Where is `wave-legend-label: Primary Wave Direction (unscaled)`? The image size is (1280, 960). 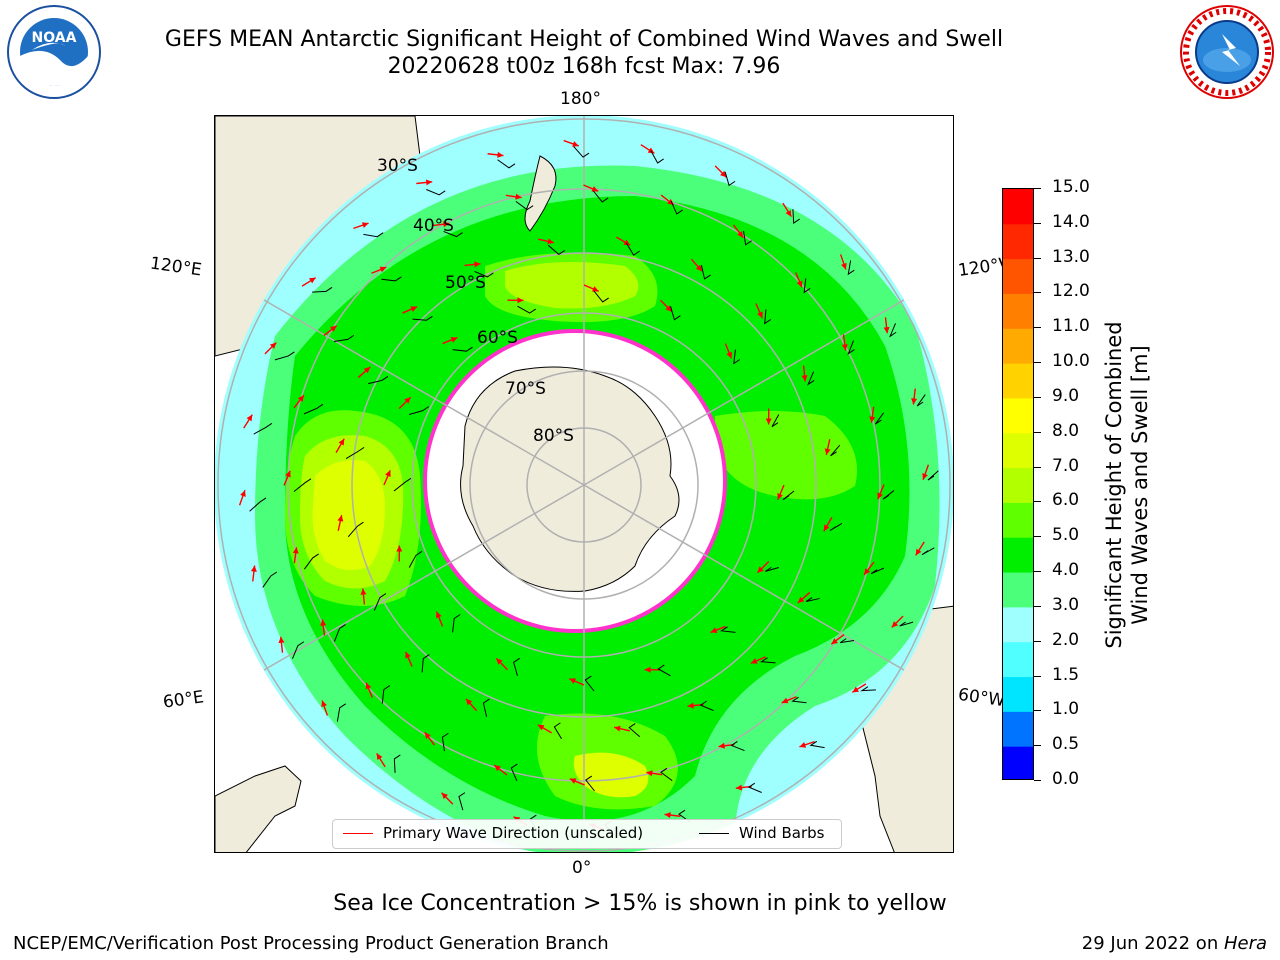 wave-legend-label: Primary Wave Direction (unscaled) is located at coordinates (513, 833).